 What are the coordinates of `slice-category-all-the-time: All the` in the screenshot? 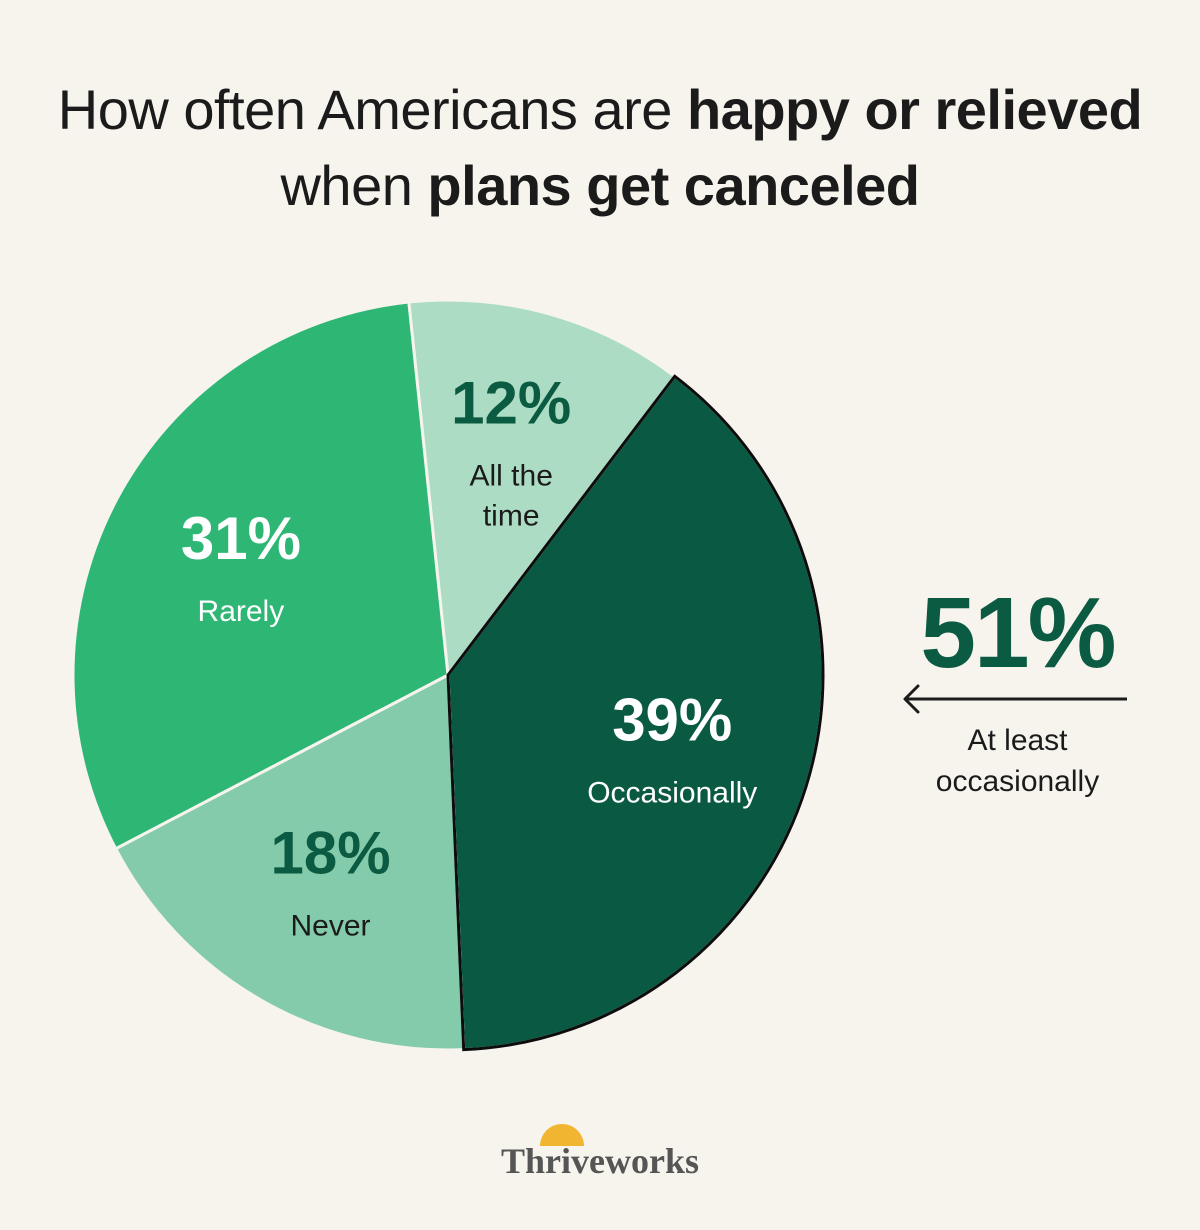 It's located at (511, 476).